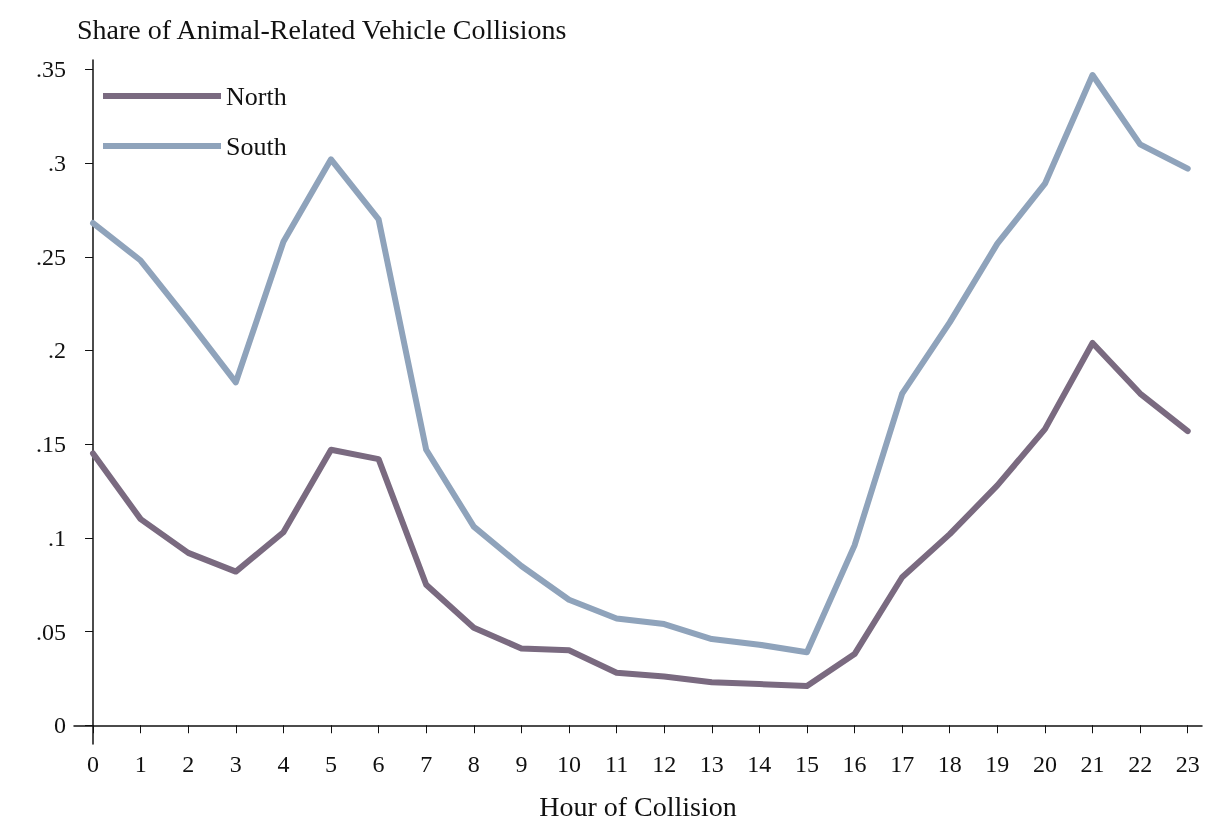 The image size is (1218, 834). What do you see at coordinates (711, 764) in the screenshot?
I see `x-tick-label: 13` at bounding box center [711, 764].